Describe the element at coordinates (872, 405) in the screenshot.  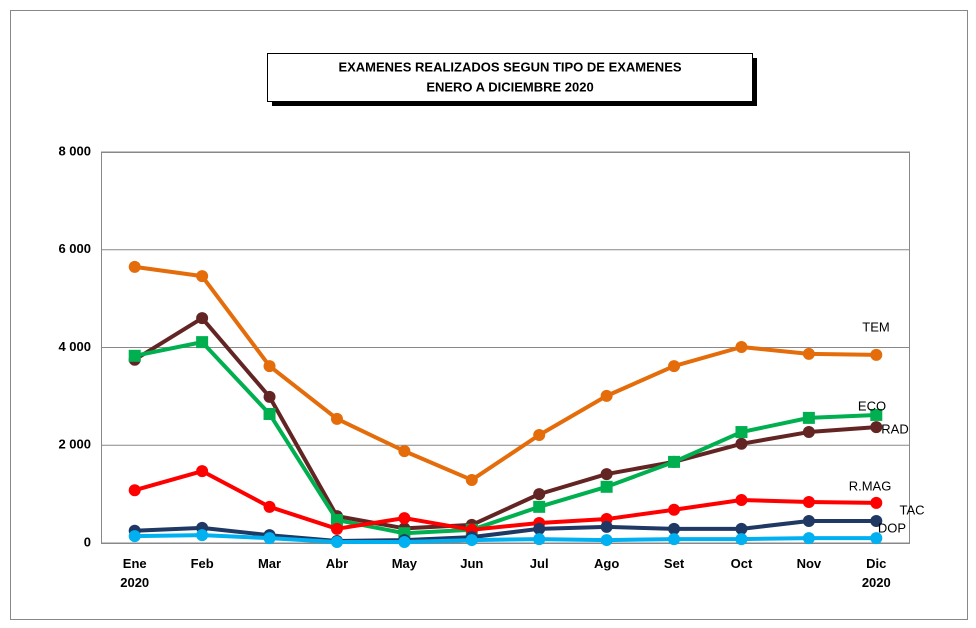
I see `series-label: ECO` at that location.